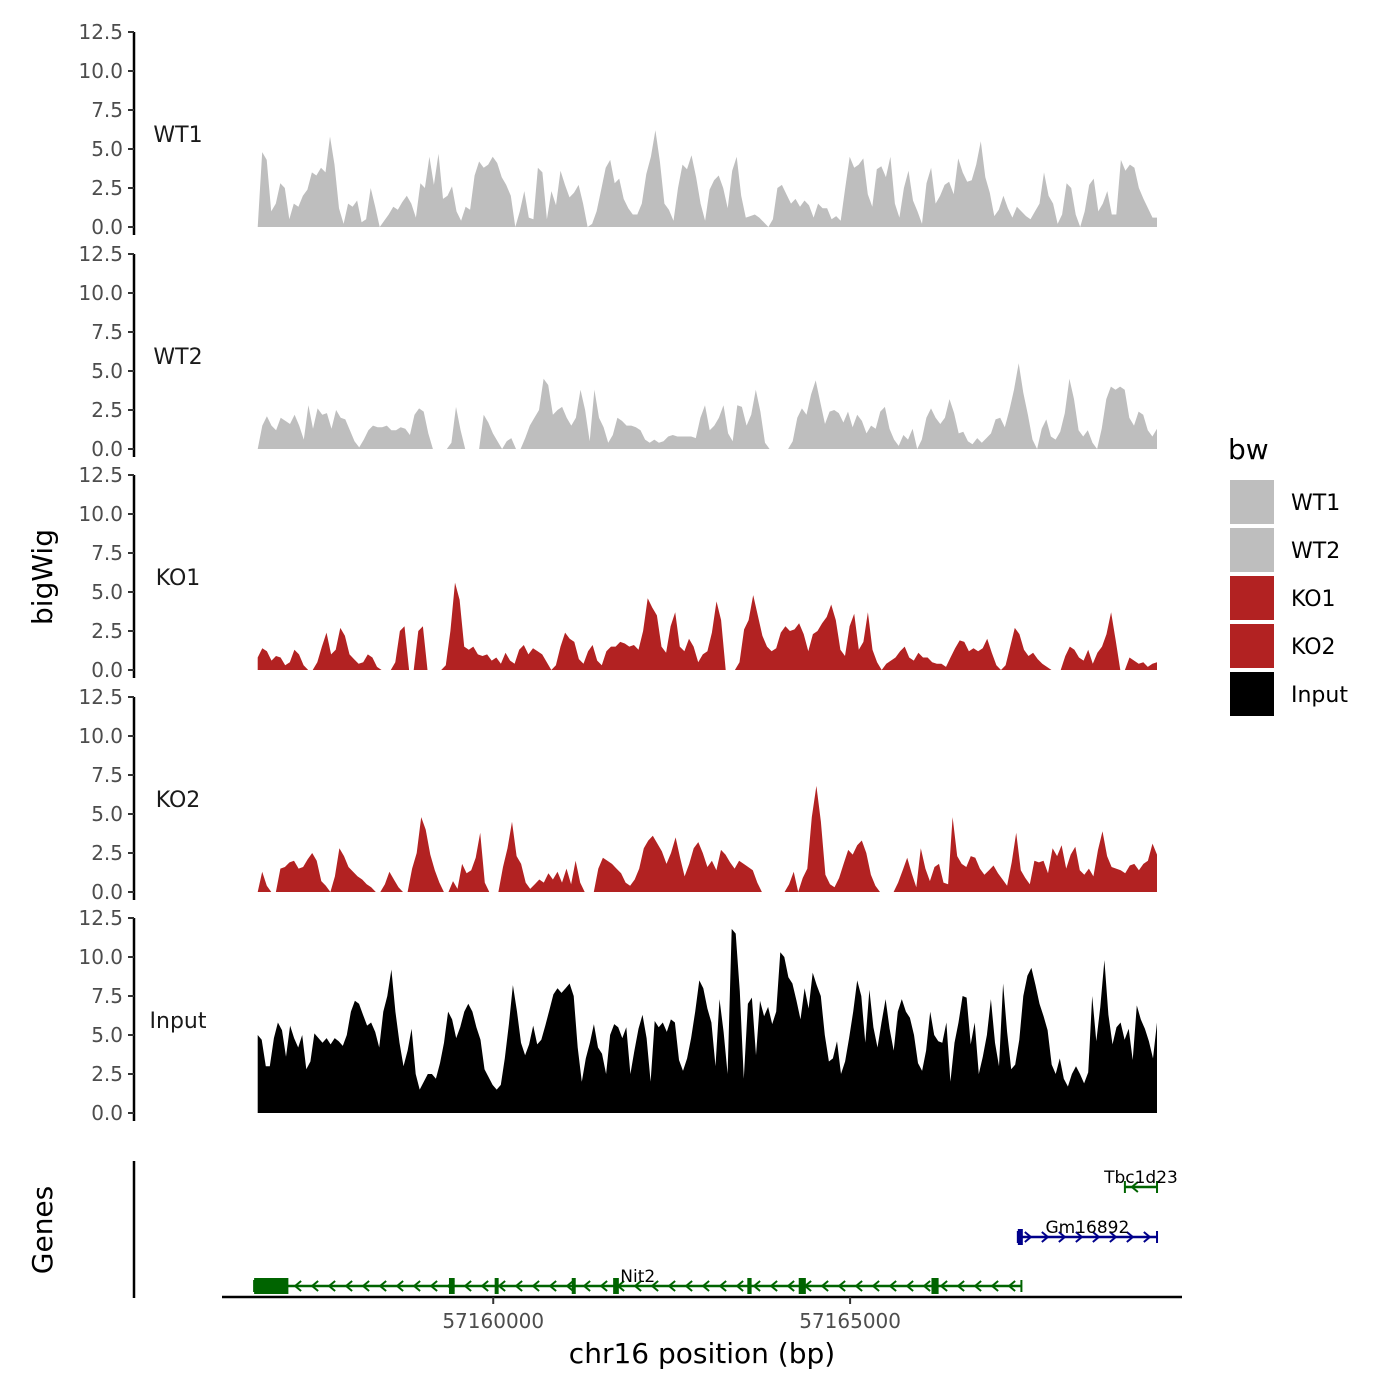 This screenshot has width=1400, height=1400. I want to click on legend-swatch-input, so click(1252, 694).